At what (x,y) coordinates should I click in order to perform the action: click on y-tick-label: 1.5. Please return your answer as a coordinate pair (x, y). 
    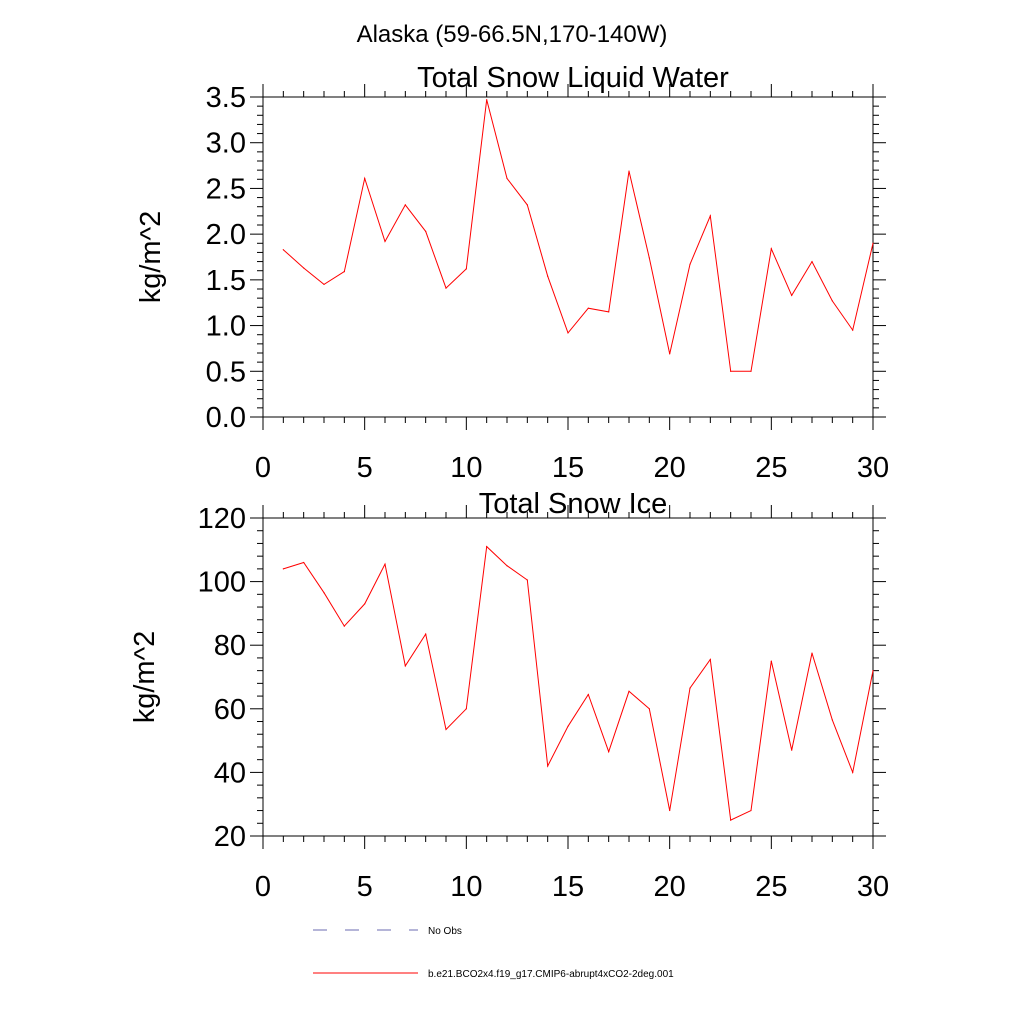
    Looking at the image, I should click on (226, 281).